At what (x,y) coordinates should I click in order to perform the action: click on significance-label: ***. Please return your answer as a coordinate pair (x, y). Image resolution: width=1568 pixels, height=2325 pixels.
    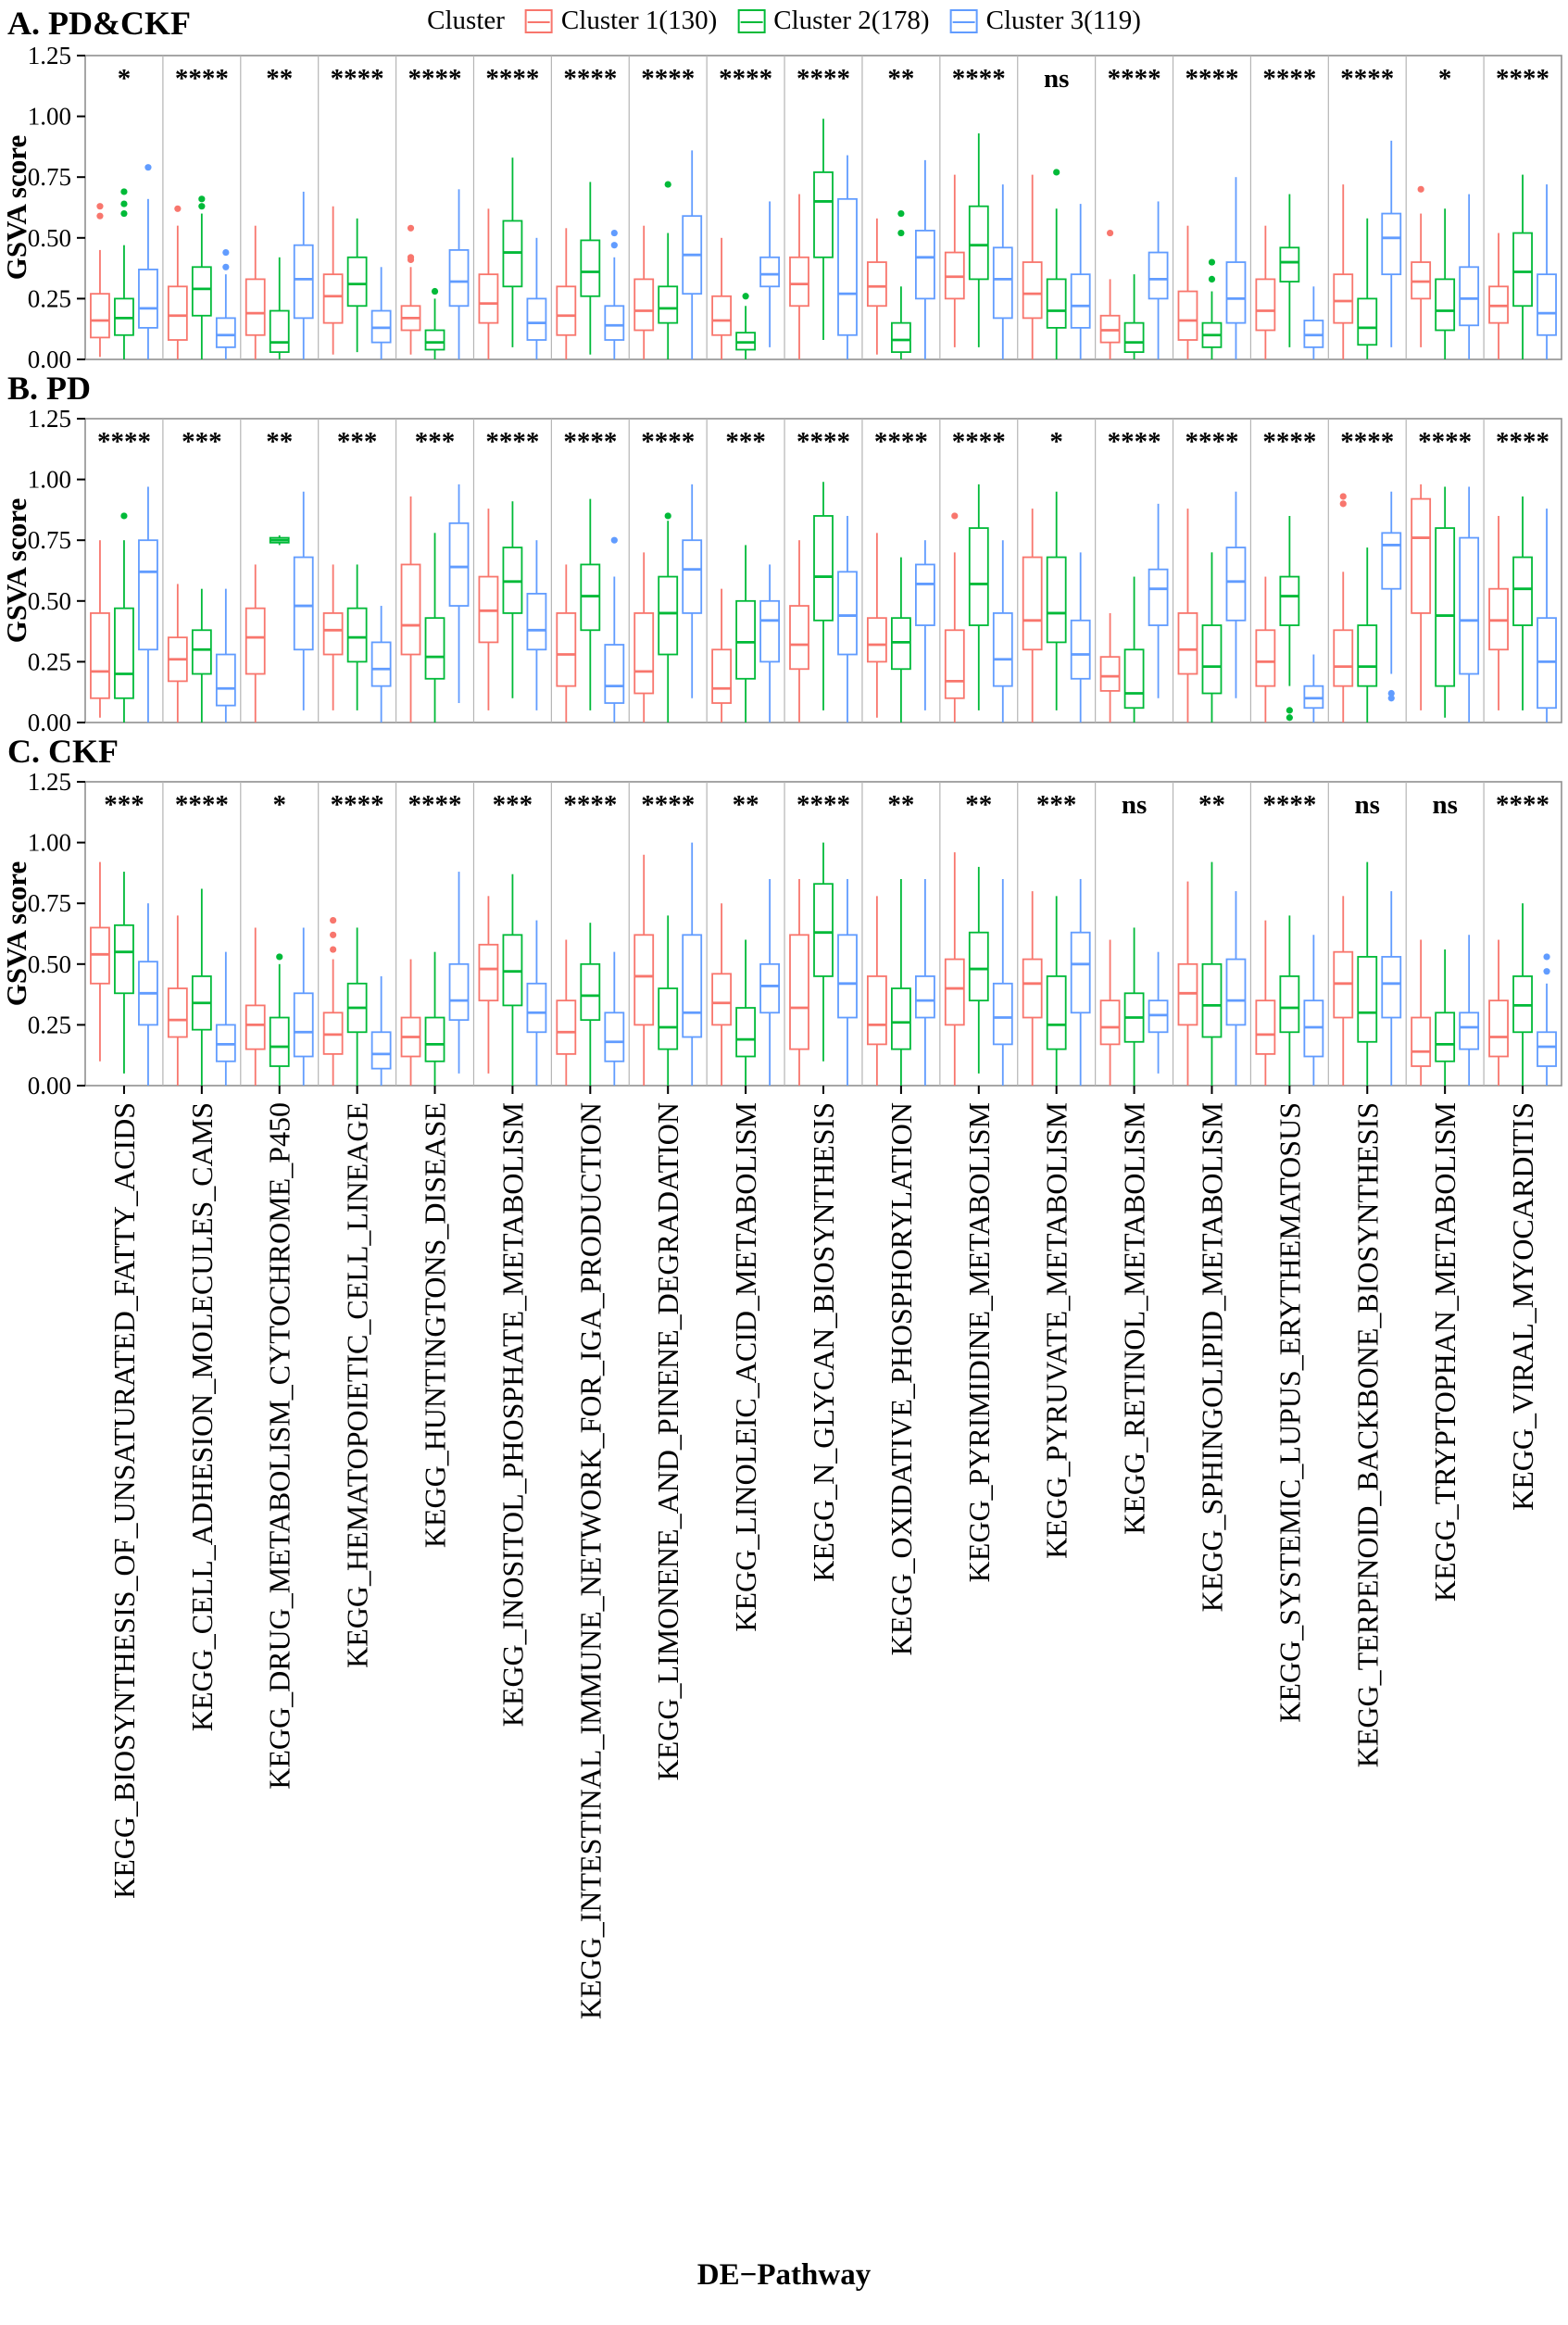
    Looking at the image, I should click on (124, 805).